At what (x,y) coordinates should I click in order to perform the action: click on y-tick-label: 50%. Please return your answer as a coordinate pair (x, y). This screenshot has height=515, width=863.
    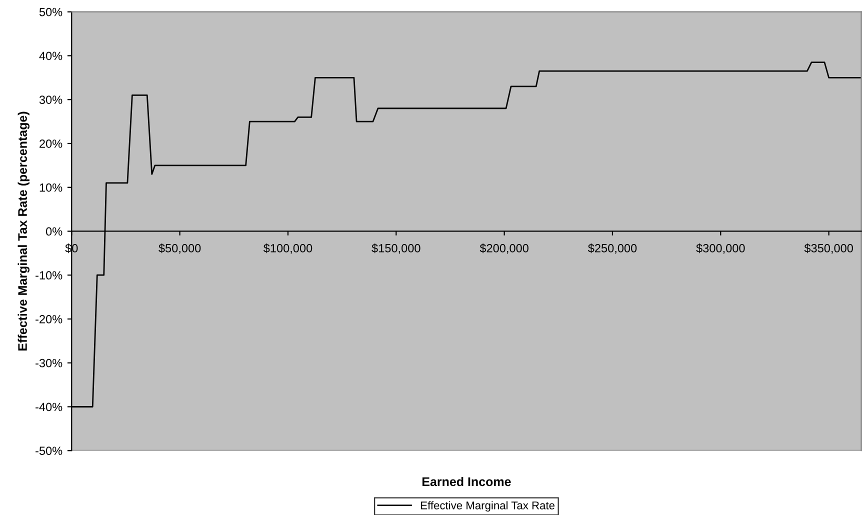
    Looking at the image, I should click on (50, 12).